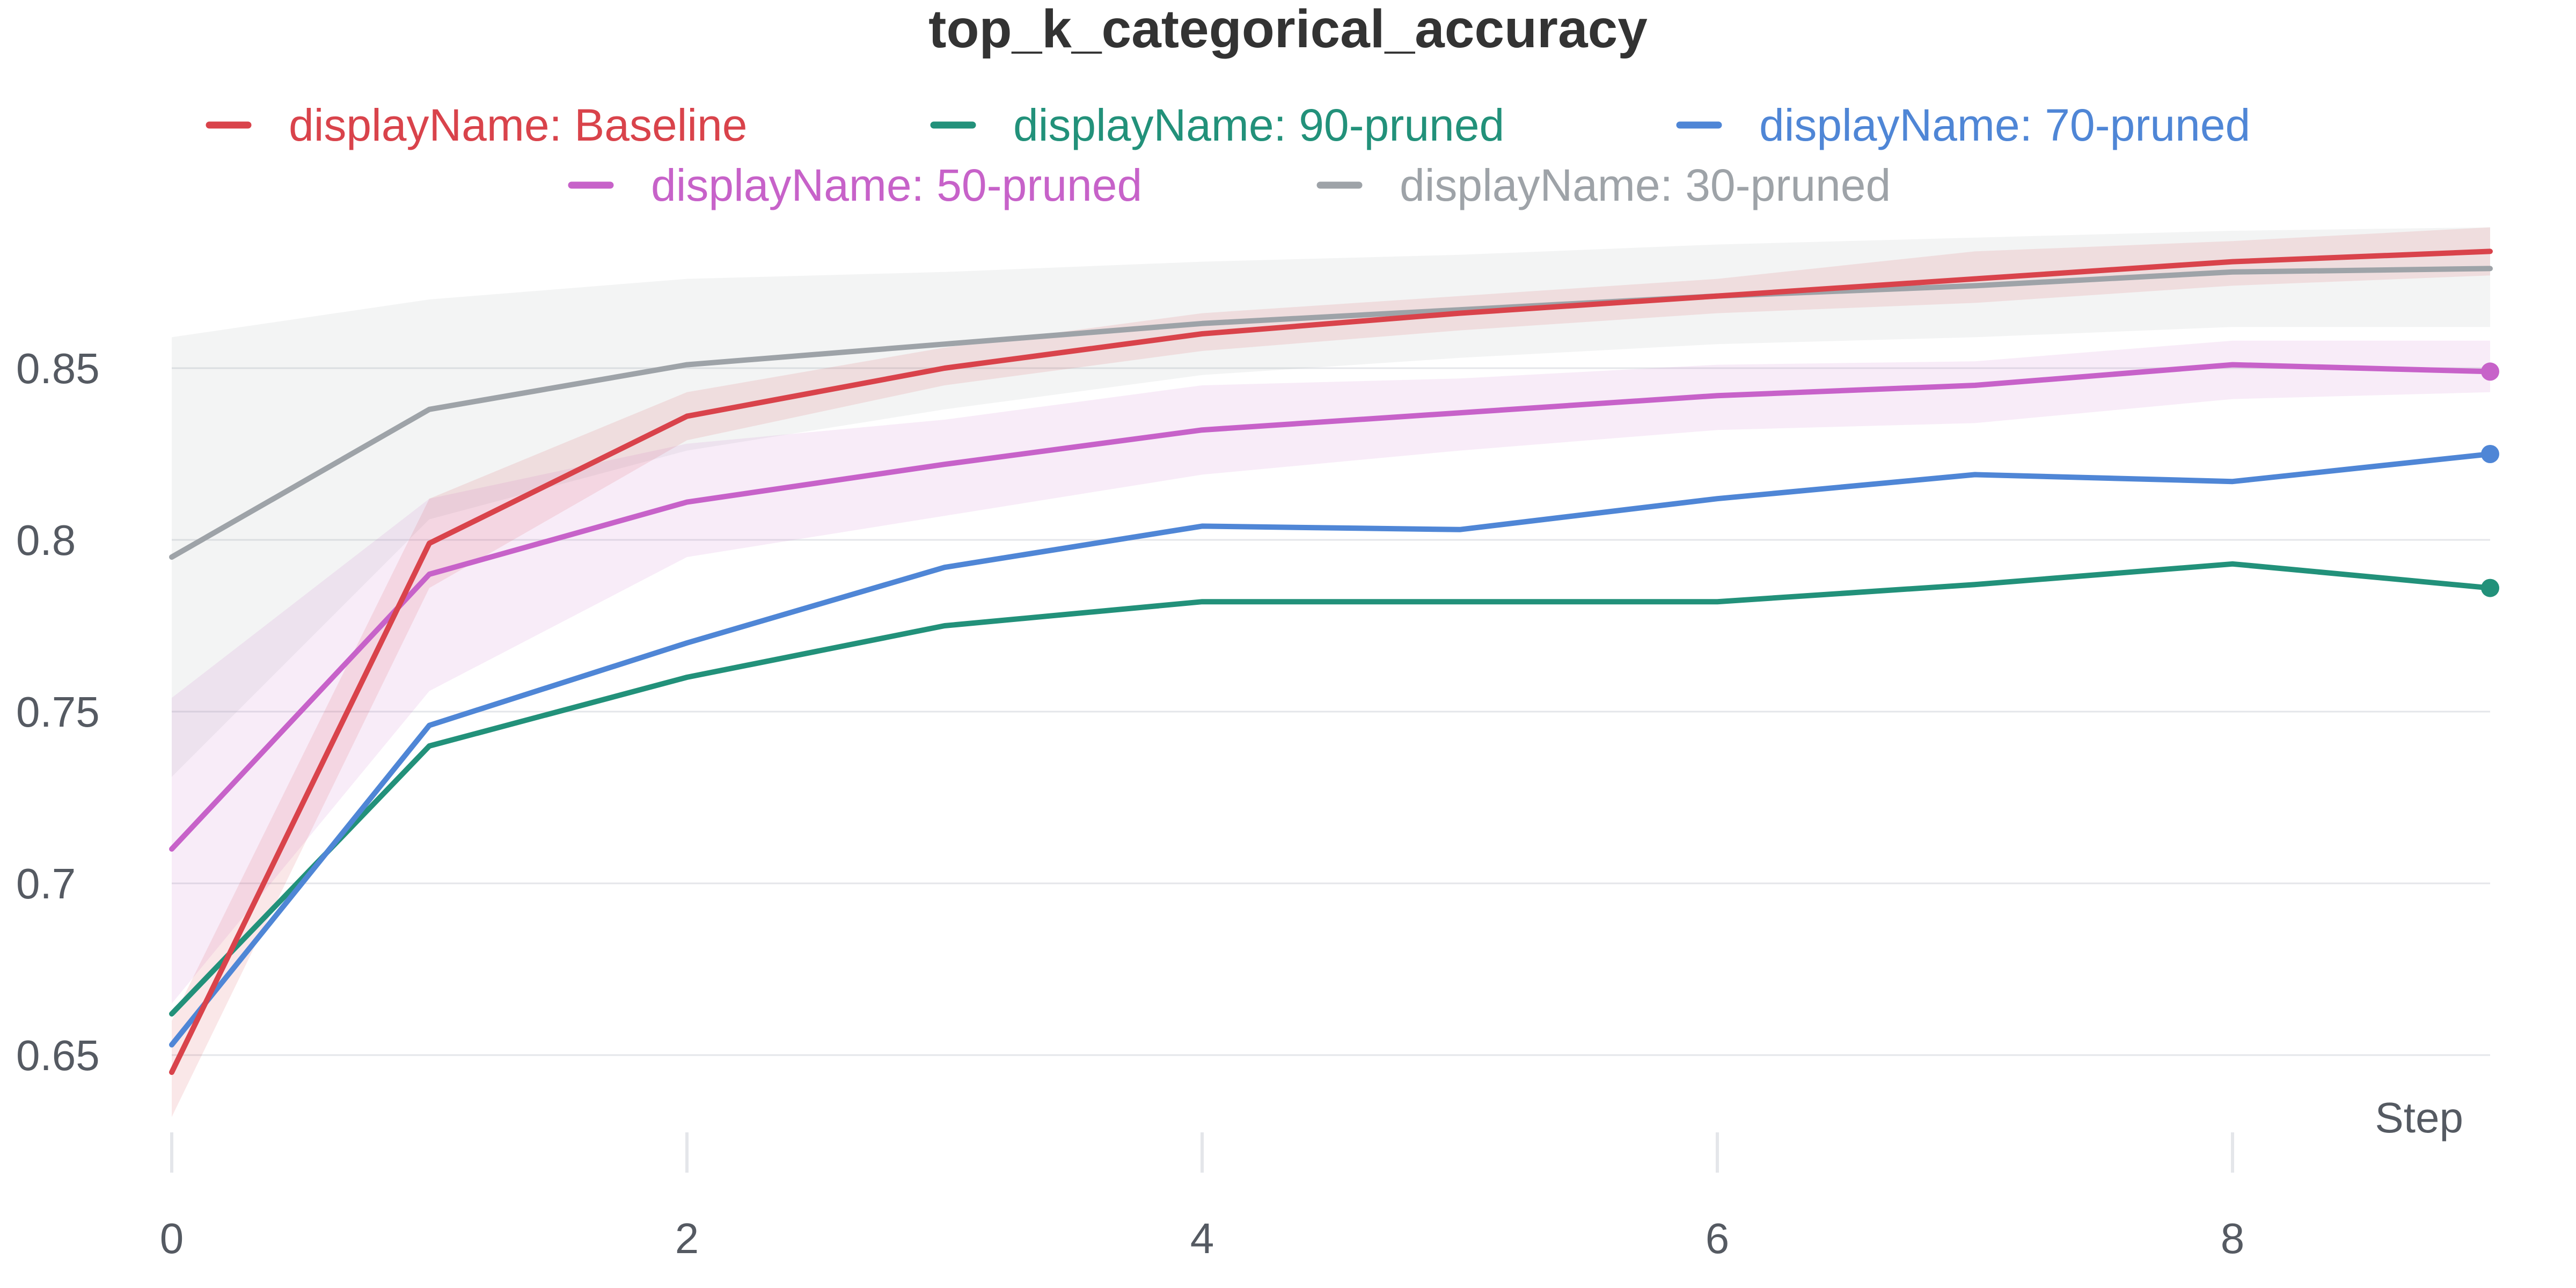 The image size is (2576, 1288). Describe the element at coordinates (1202, 1197) in the screenshot. I see `x-axis: 0 2 4 6 8` at that location.